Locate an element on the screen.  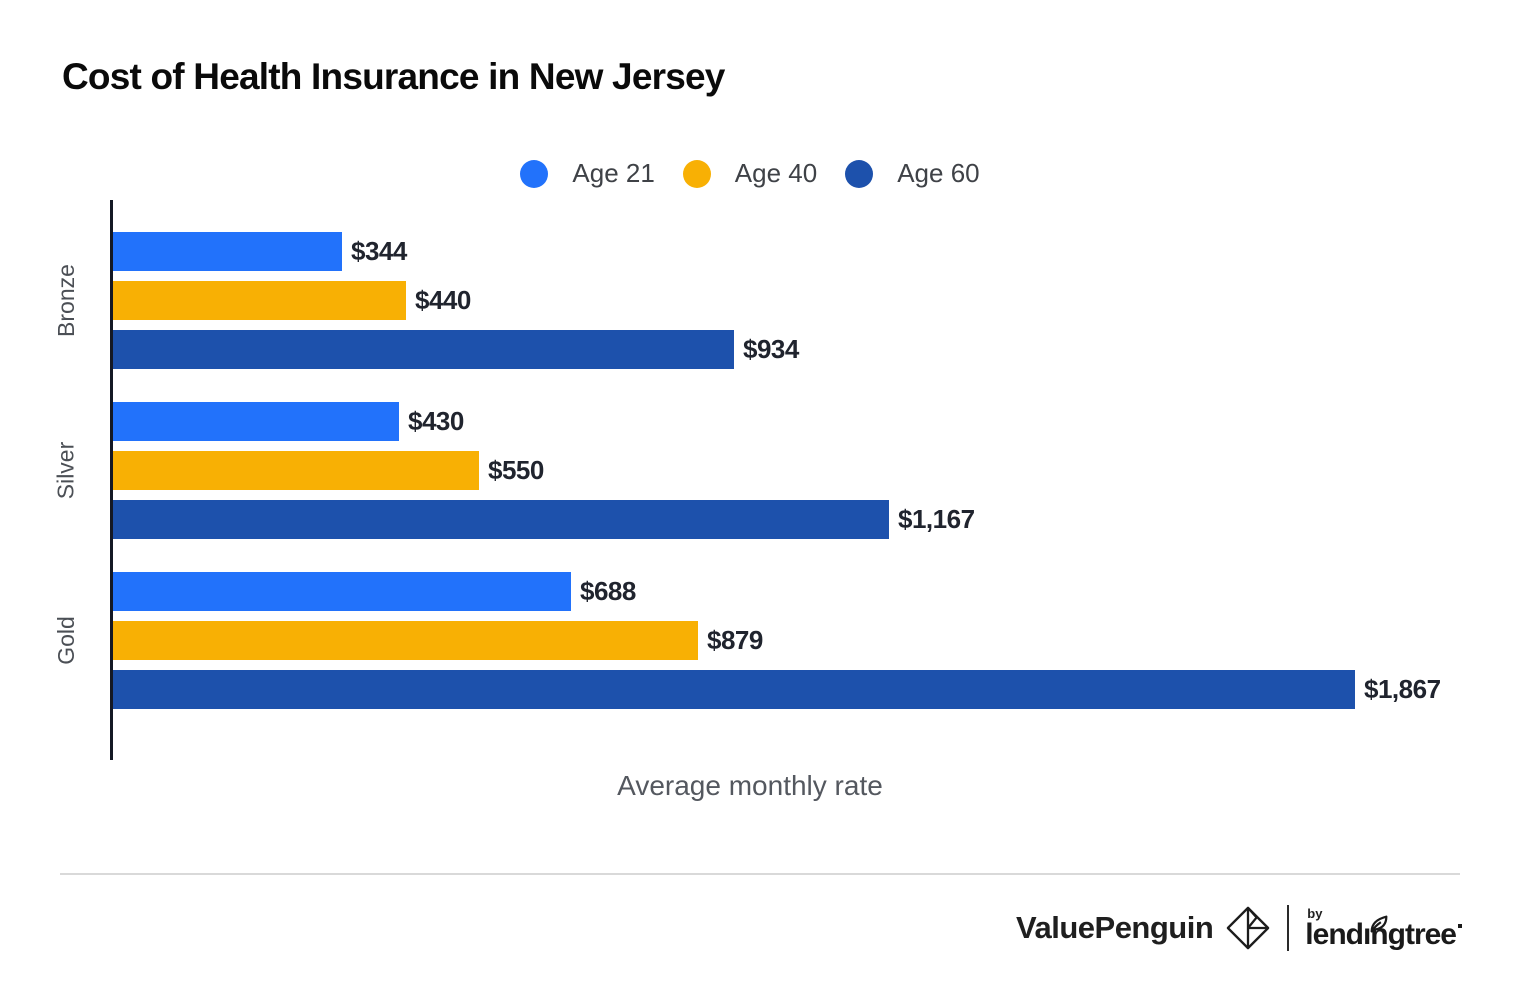
lendingtree-logo: by lendıngtree is located at coordinates (1383, 928).